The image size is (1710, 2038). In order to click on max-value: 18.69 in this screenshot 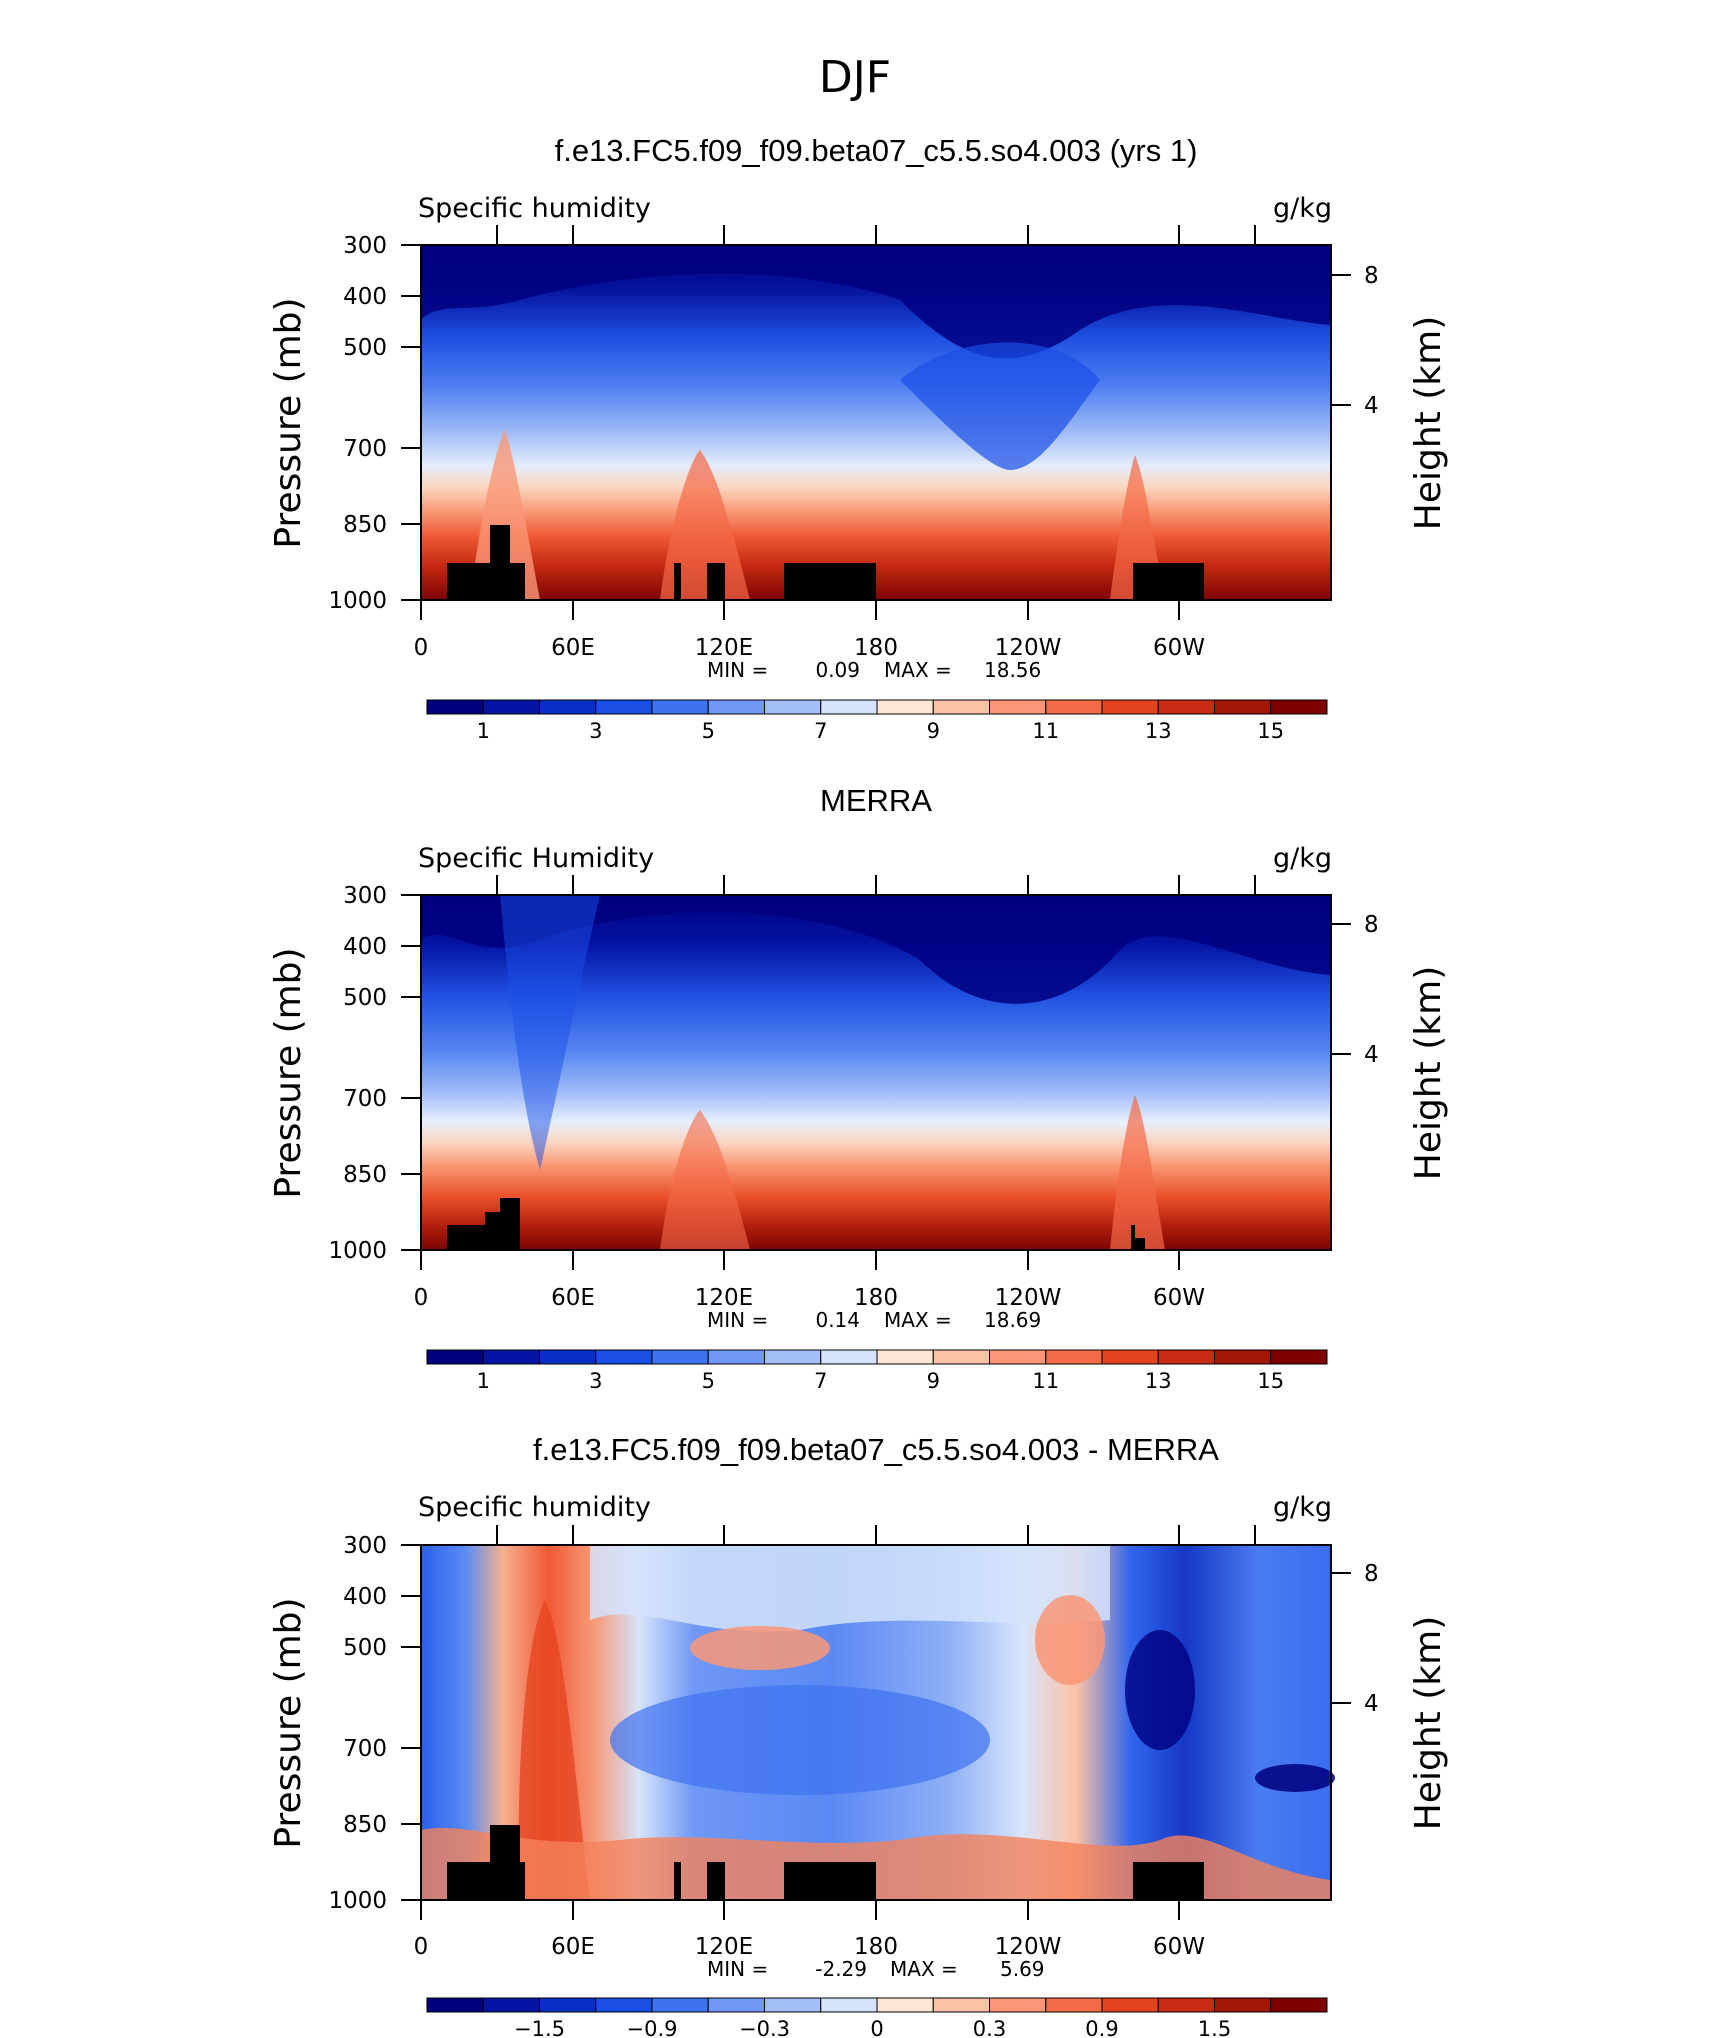, I will do `click(1012, 1320)`.